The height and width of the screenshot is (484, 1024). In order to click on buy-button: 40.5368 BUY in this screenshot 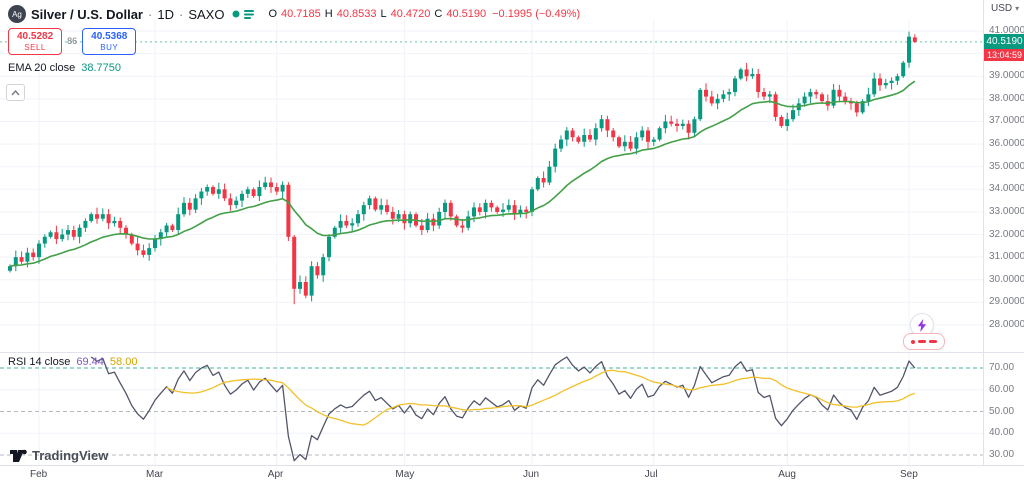, I will do `click(109, 41)`.